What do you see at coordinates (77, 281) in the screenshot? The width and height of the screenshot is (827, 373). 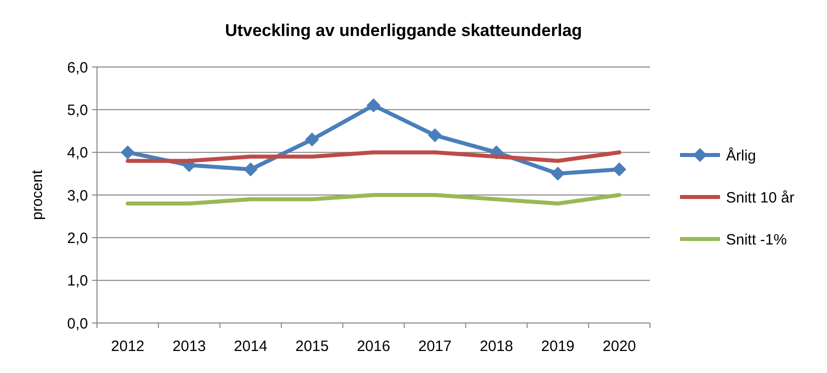 I see `y-tick-label: 1,0` at bounding box center [77, 281].